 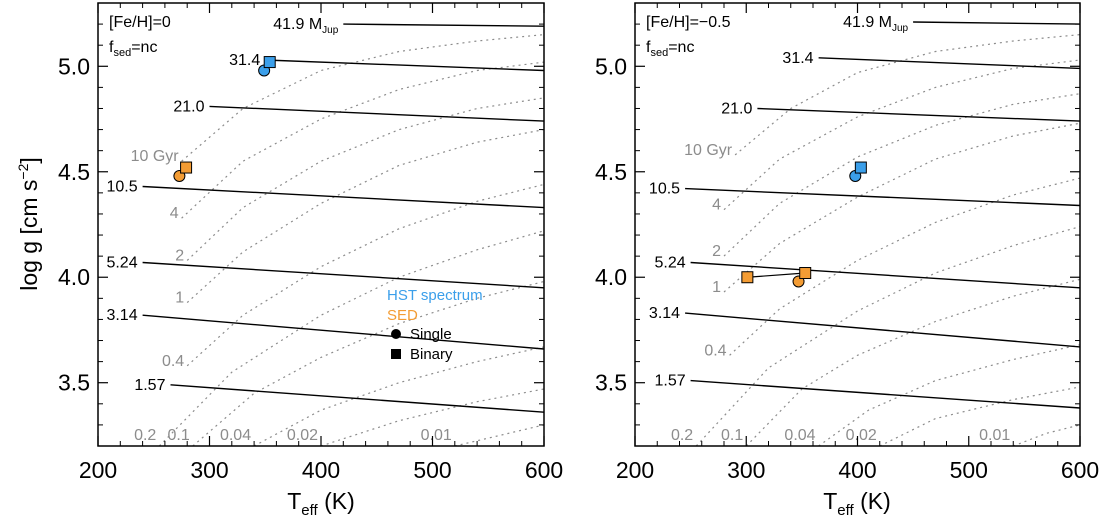 I want to click on y-tick-label: 5.0, so click(x=611, y=66).